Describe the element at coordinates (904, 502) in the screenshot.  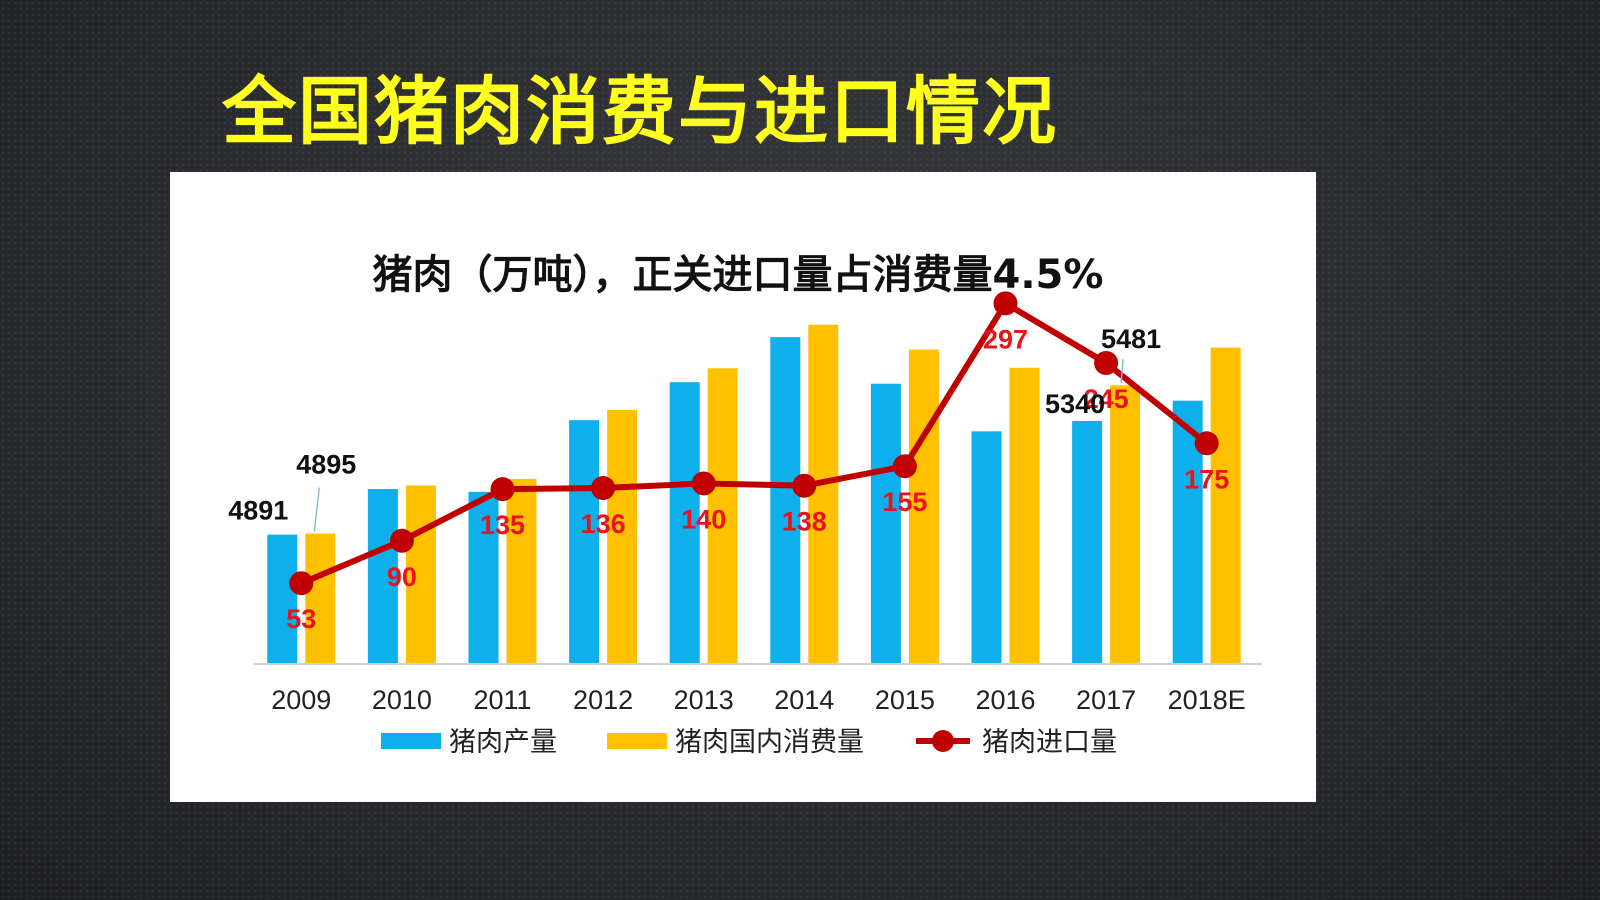
I see `import-data-label: 155` at that location.